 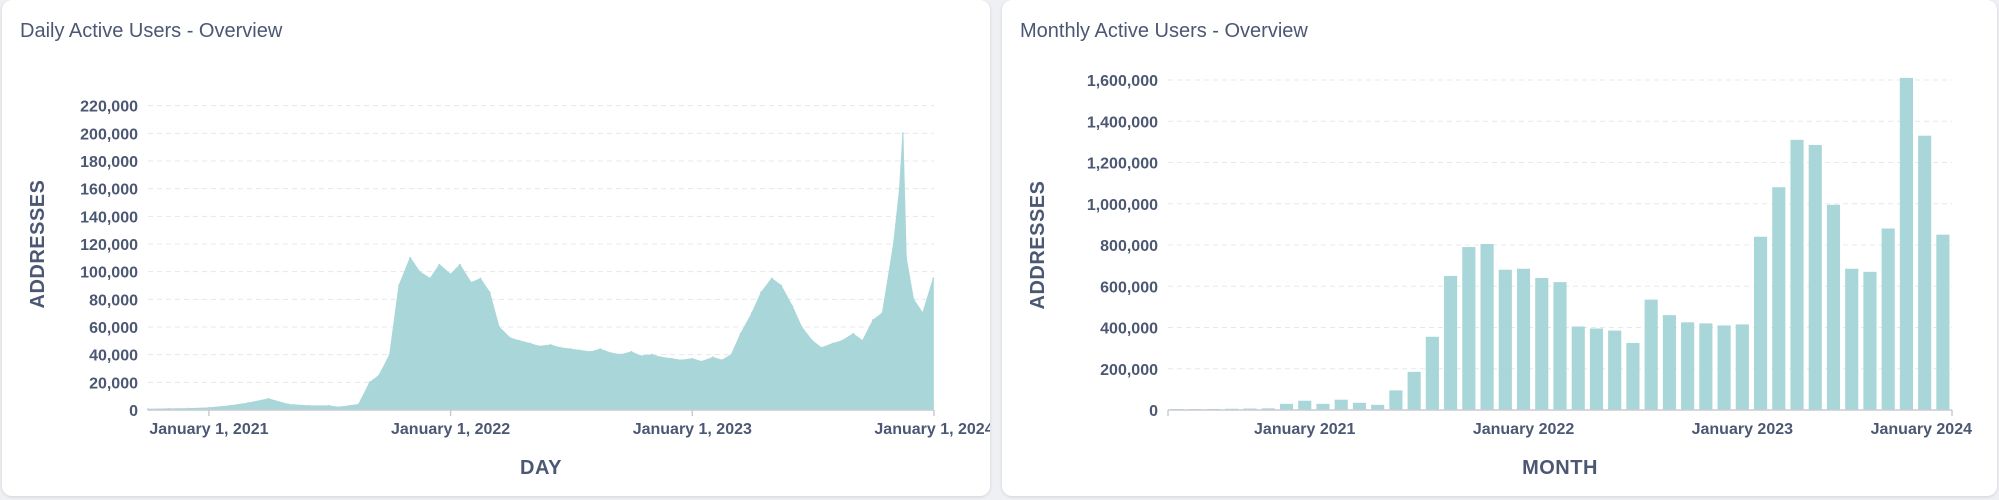 What do you see at coordinates (1164, 31) in the screenshot?
I see `mau-chart-title: Monthly Active Users - Overview` at bounding box center [1164, 31].